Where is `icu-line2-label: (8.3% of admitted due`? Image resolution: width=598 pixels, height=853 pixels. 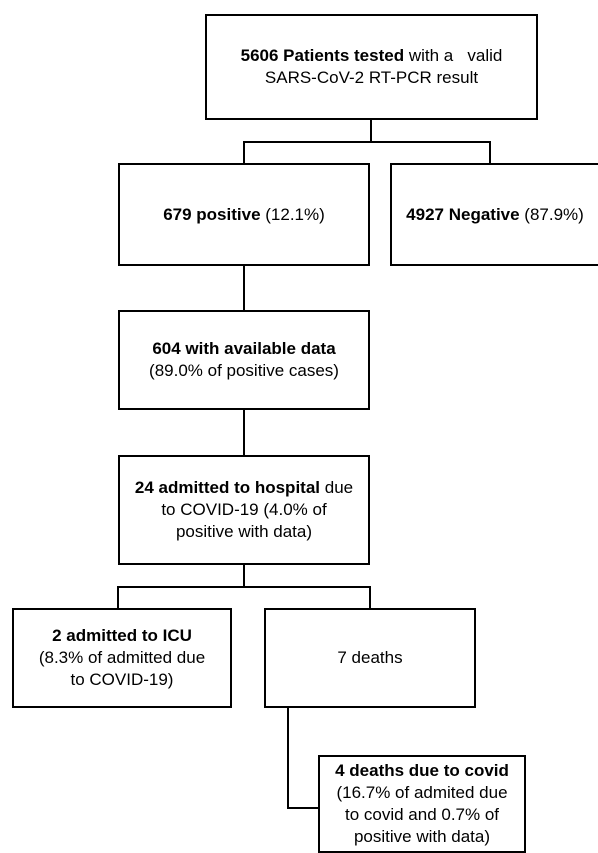 icu-line2-label: (8.3% of admitted due is located at coordinates (122, 657).